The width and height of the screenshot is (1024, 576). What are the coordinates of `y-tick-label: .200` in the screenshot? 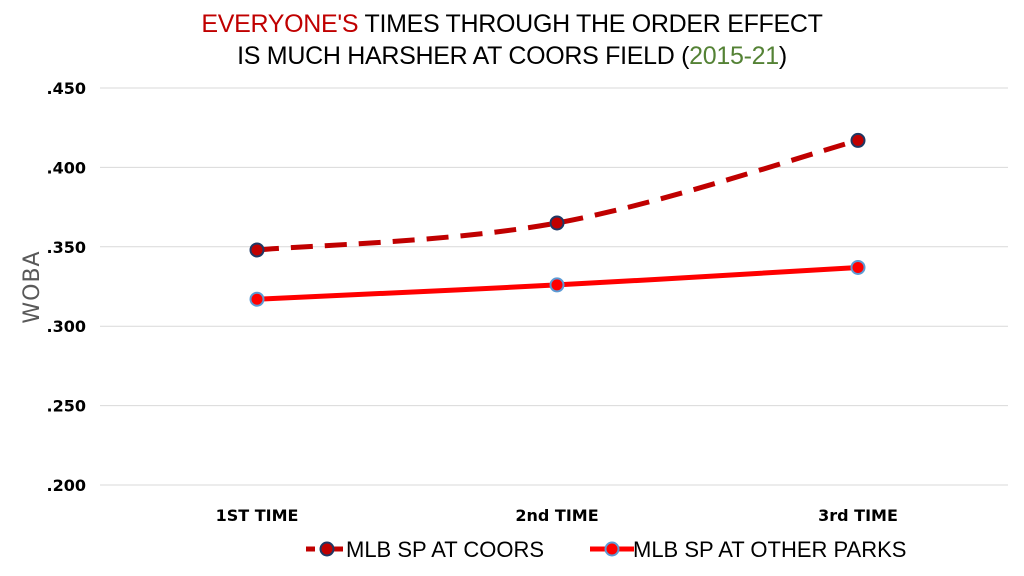 It's located at (66, 485).